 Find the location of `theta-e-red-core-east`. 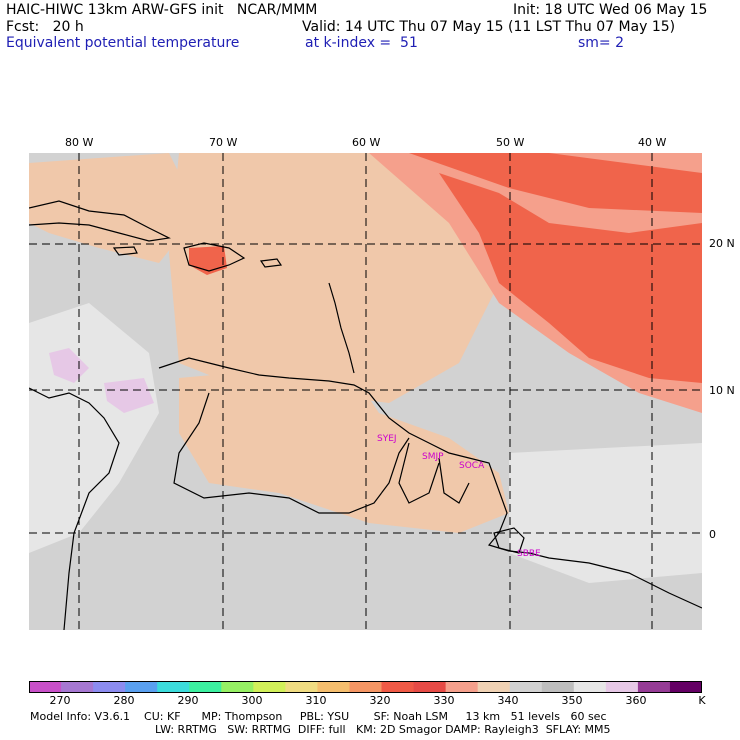

theta-e-red-core-east is located at coordinates (570, 278).